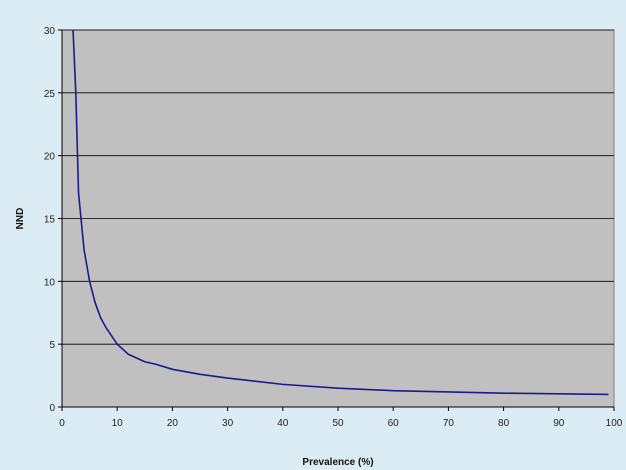 This screenshot has width=626, height=470. Describe the element at coordinates (449, 423) in the screenshot. I see `x-tick-label: 70` at that location.